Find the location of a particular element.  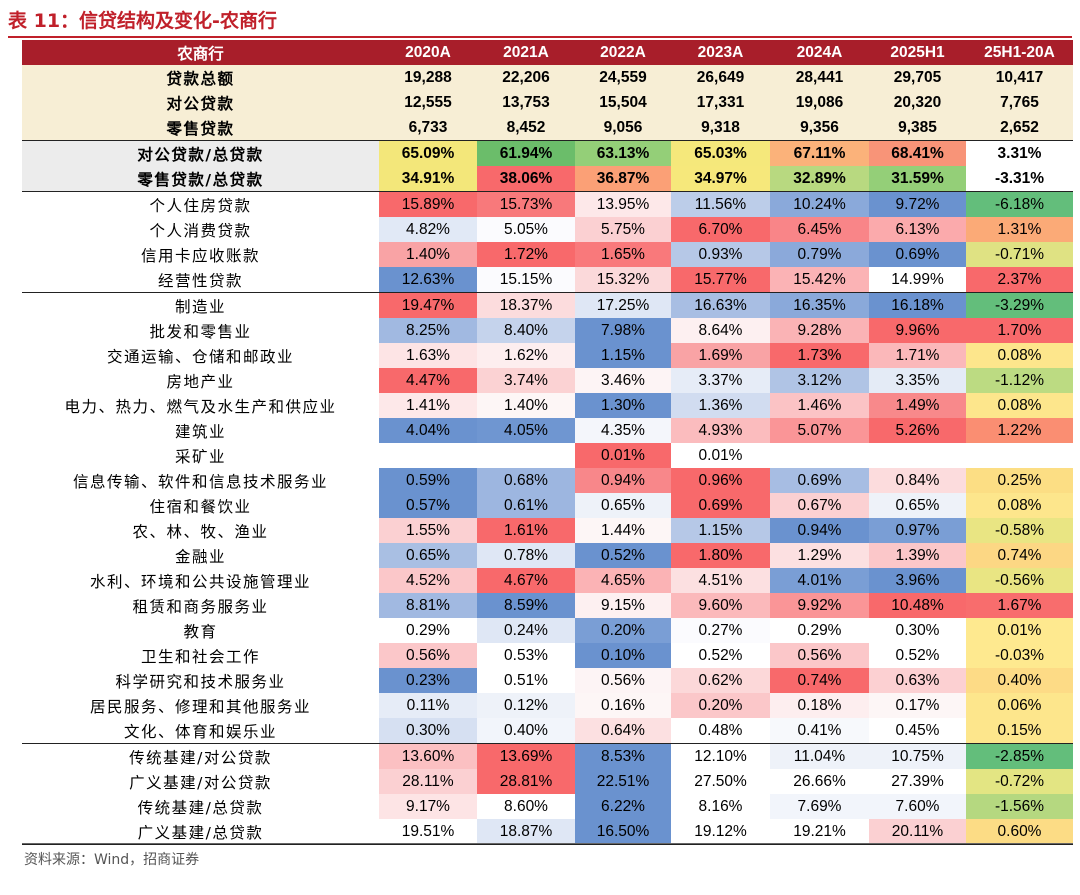

value-cell: 4.65% is located at coordinates (623, 580).